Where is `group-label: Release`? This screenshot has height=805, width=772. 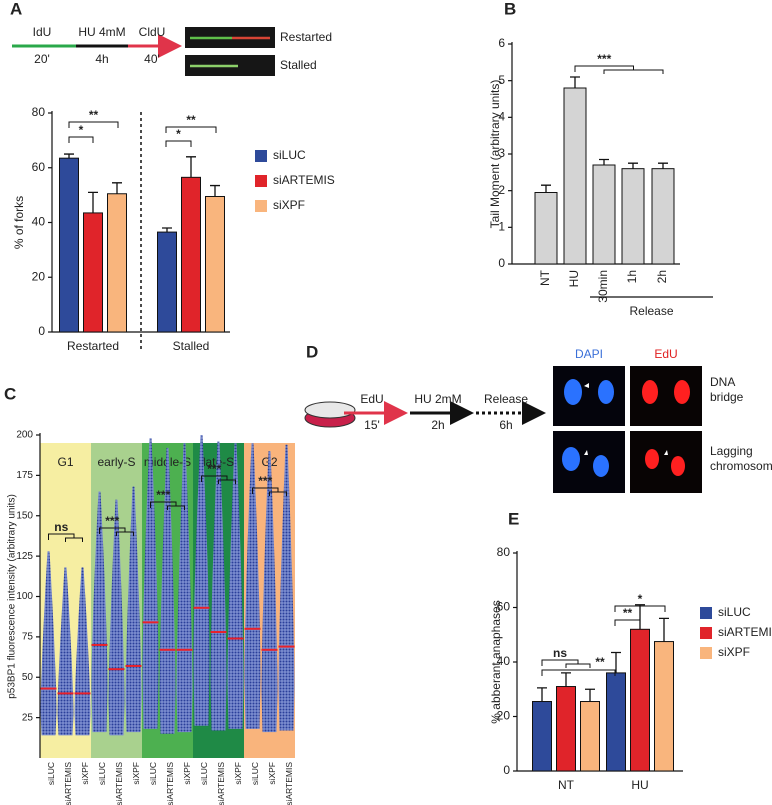
group-label: Release is located at coordinates (651, 311).